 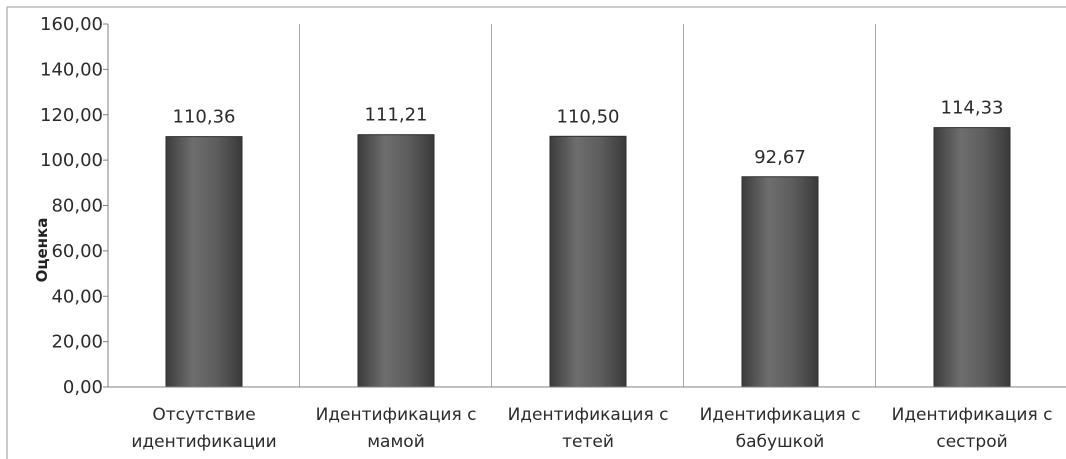 I want to click on x-tick-label: сестрой, so click(x=971, y=442).